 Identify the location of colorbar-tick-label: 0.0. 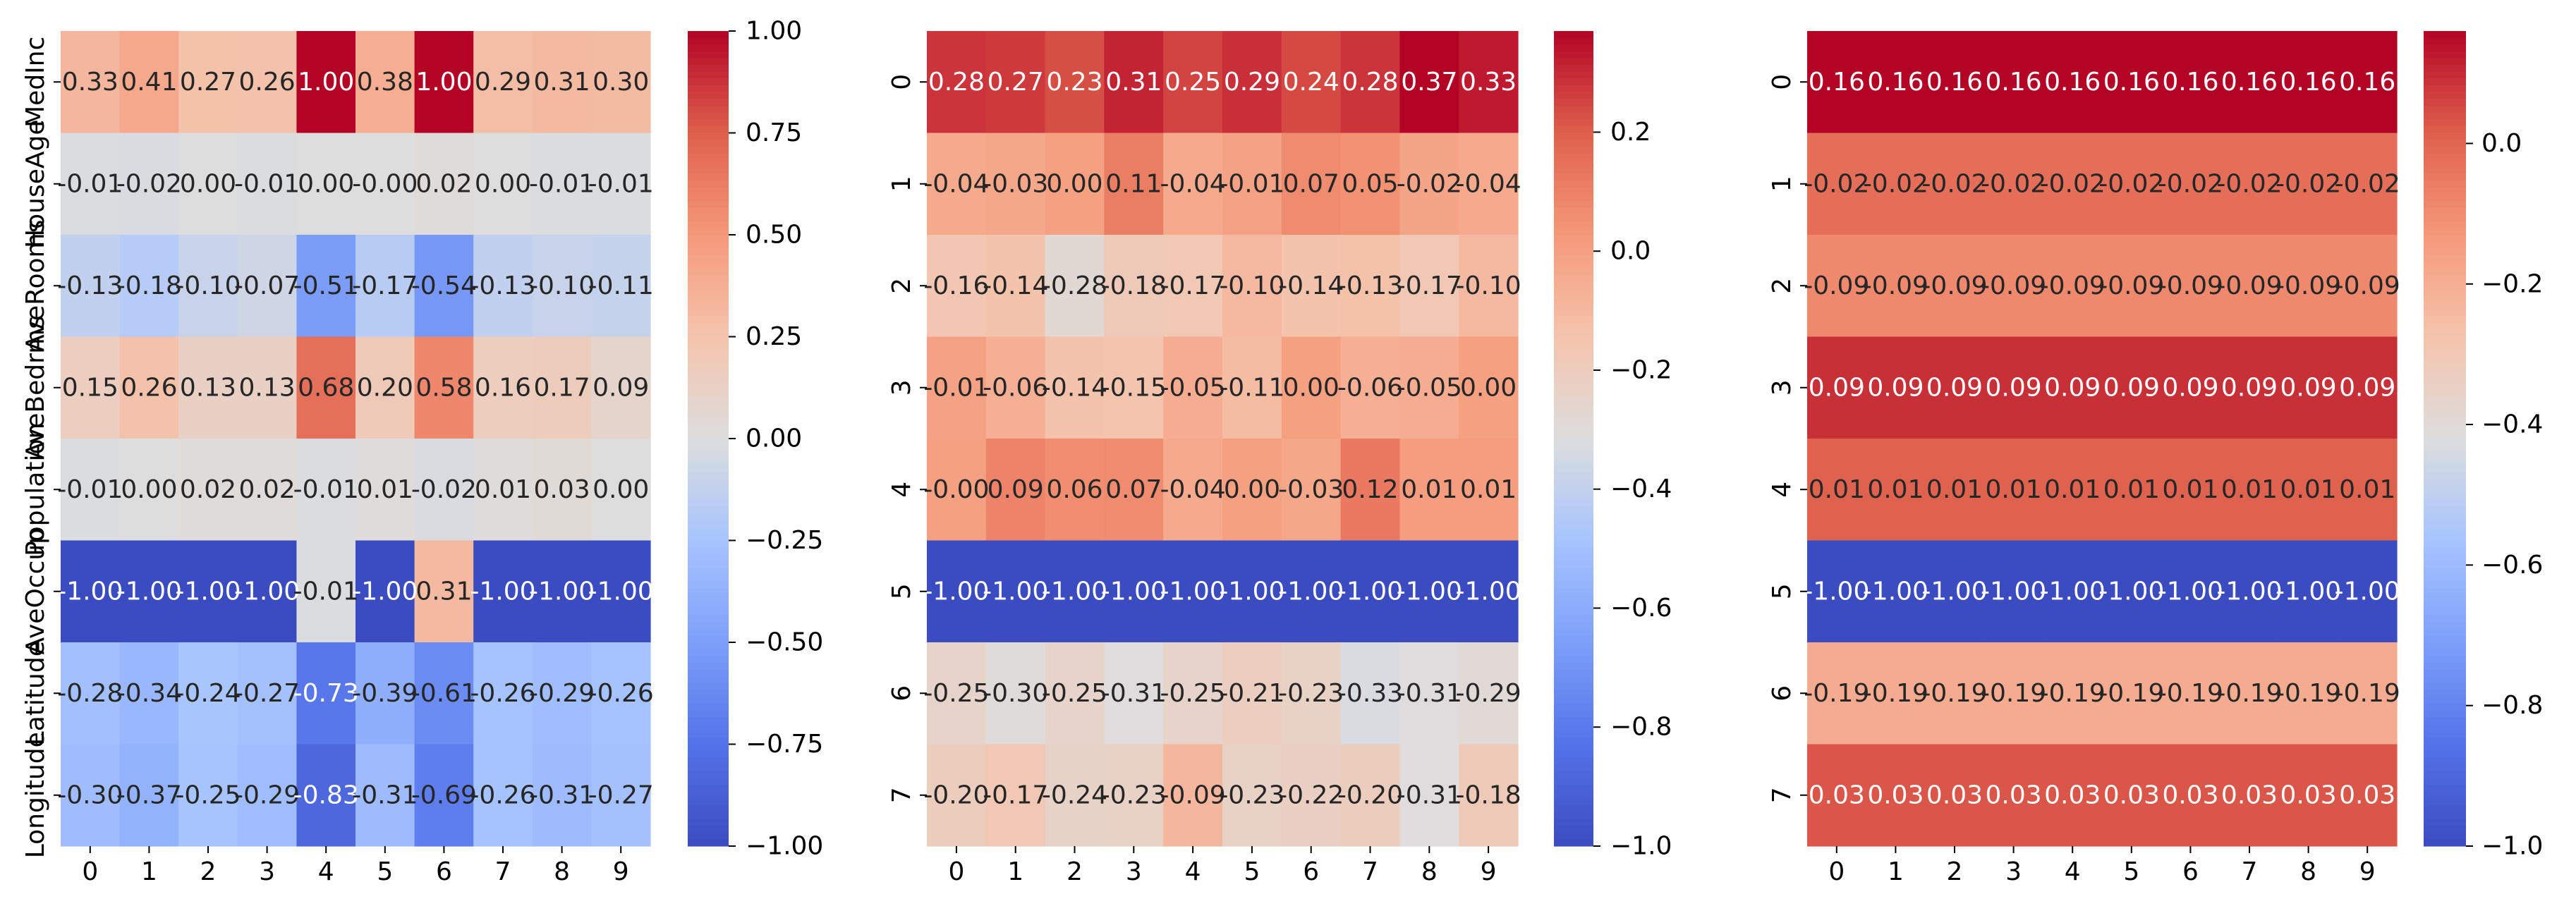
(1630, 251).